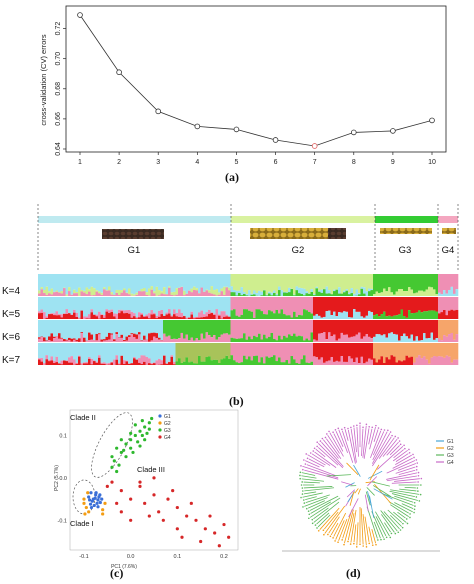  I want to click on clade-i-label: Clade I, so click(82, 523).